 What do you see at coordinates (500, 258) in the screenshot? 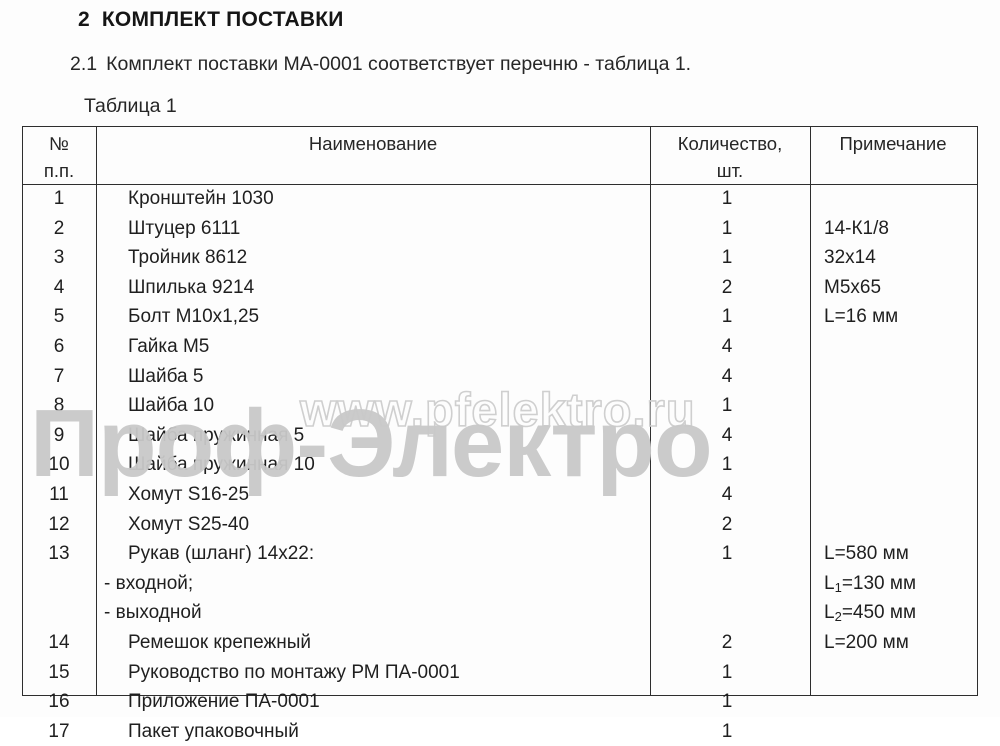
I see `table-row: 3 Тройник 8612 1 32х14` at bounding box center [500, 258].